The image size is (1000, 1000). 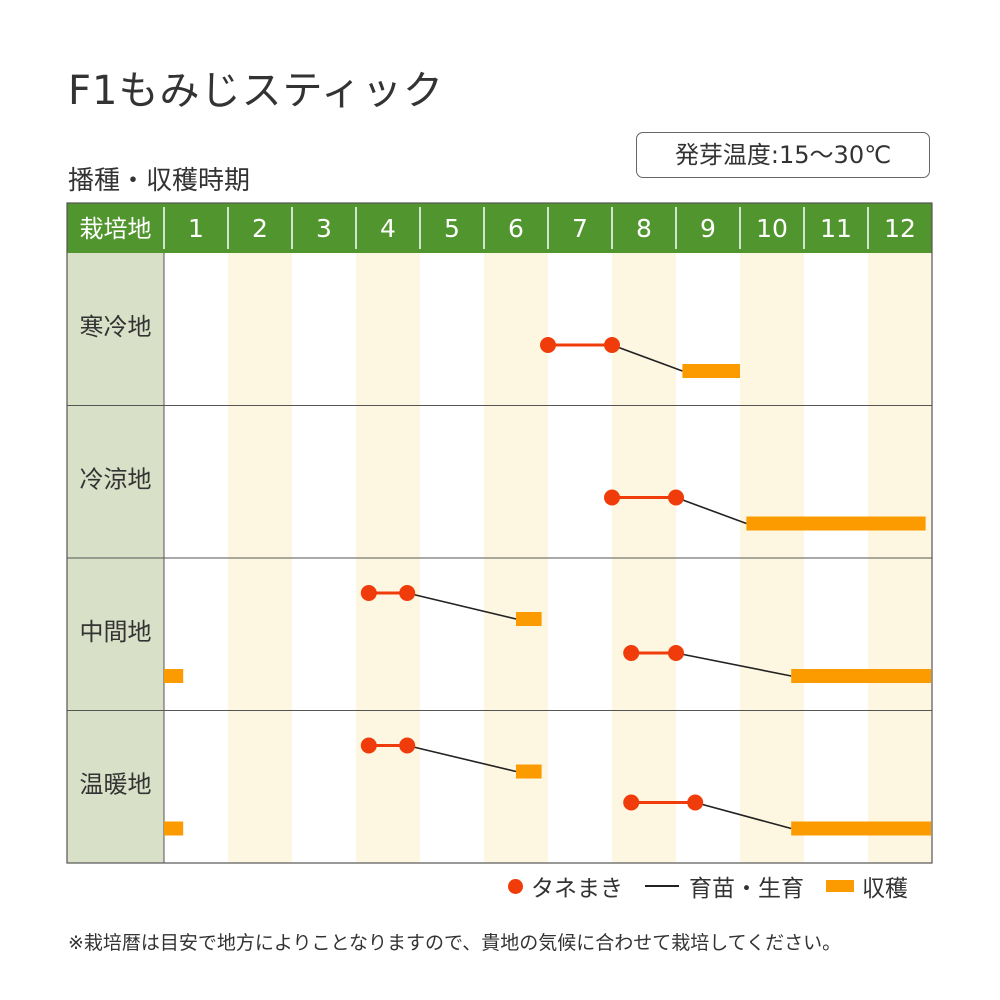 What do you see at coordinates (499, 228) in the screenshot?
I see `header-row` at bounding box center [499, 228].